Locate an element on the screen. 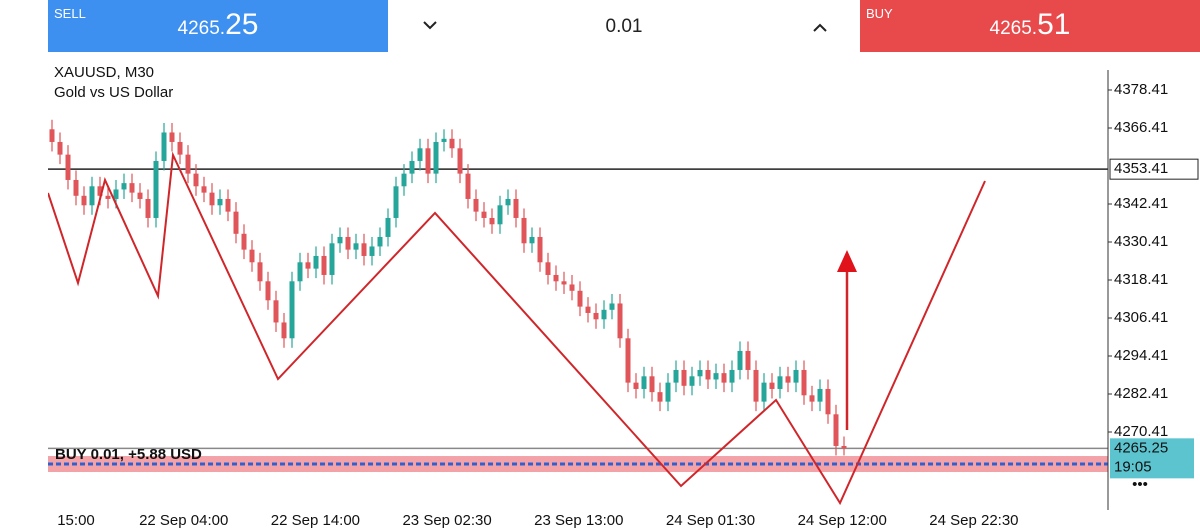 The width and height of the screenshot is (1200, 532). buy-price-big: 51 is located at coordinates (1054, 24).